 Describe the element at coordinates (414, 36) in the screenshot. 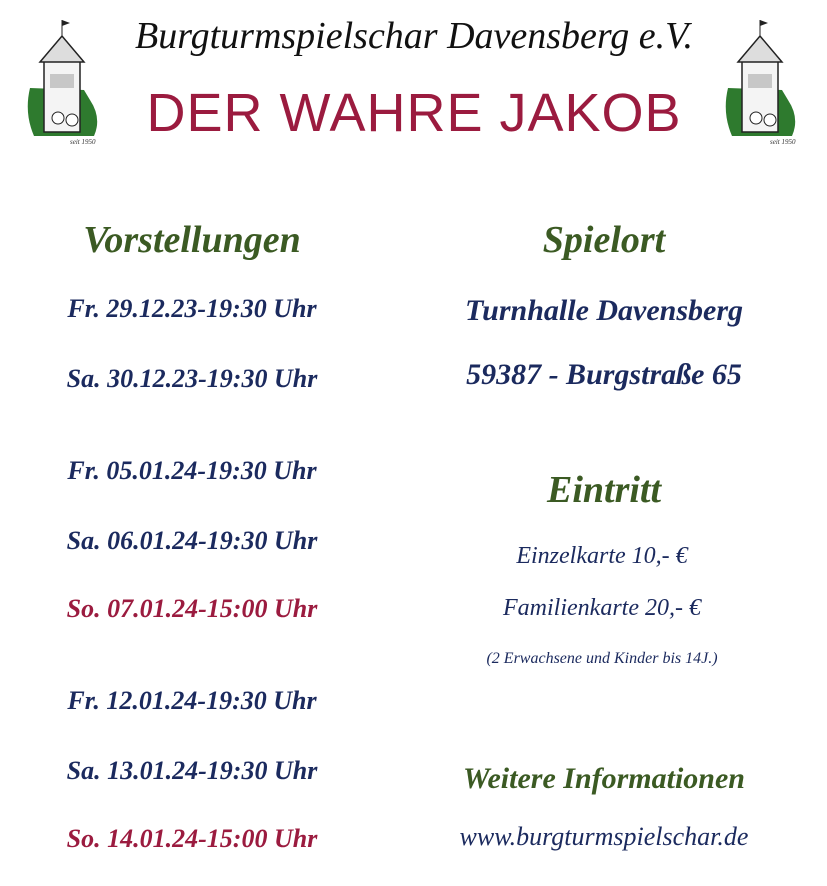

I see `club-name: Burgturmspielschar Davensberg e.V.` at that location.